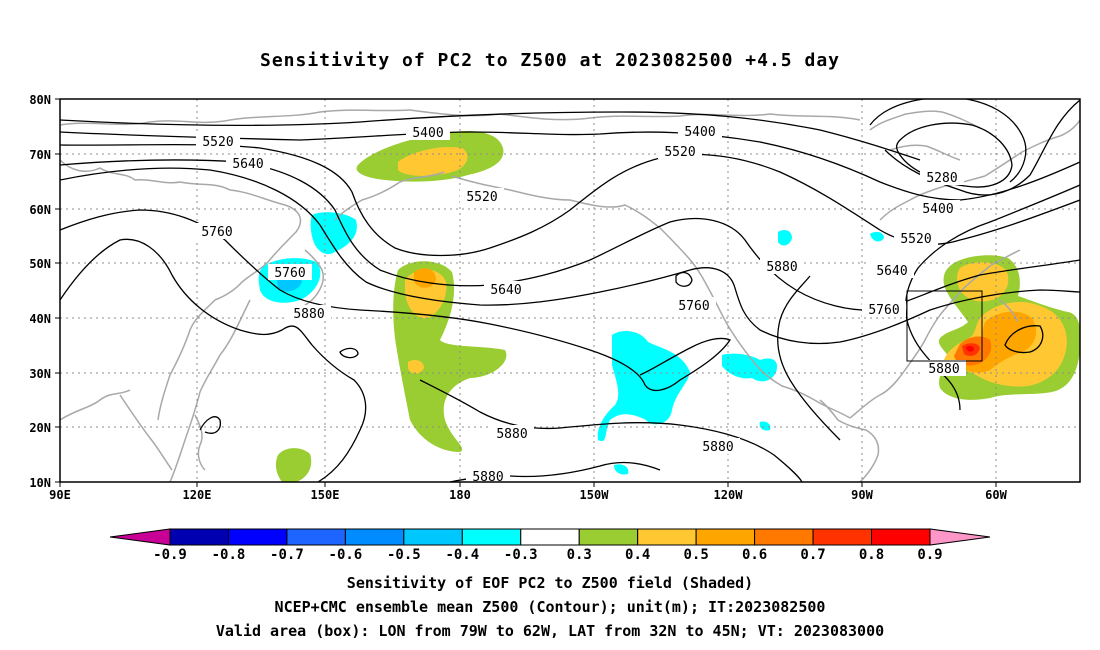  What do you see at coordinates (333, 233) in the screenshot?
I see `shade-negative-japan-north` at bounding box center [333, 233].